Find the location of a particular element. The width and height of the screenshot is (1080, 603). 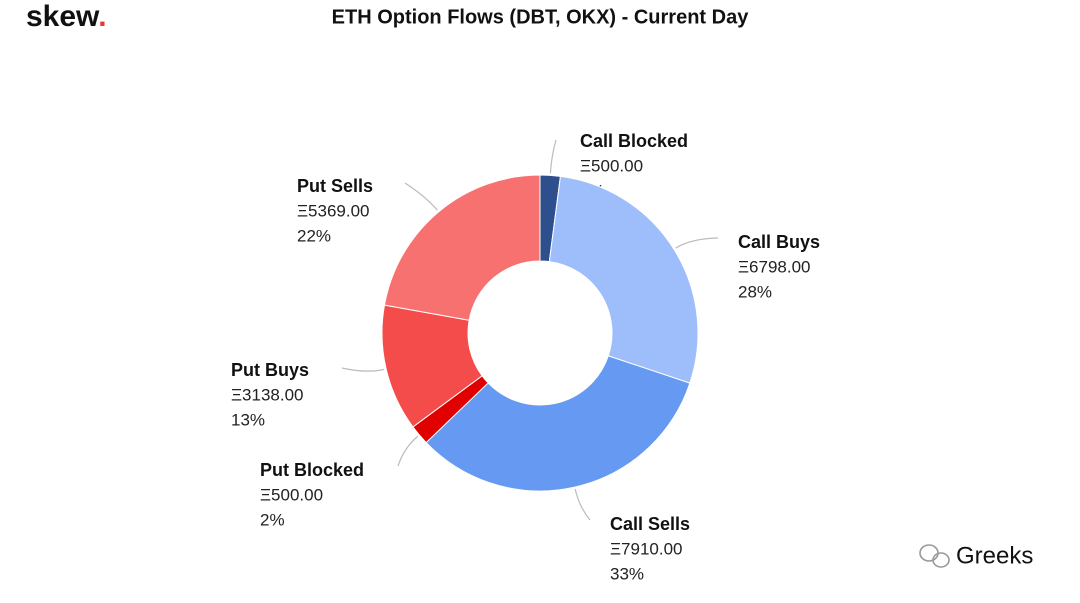

percent-label: 28% is located at coordinates (755, 291).